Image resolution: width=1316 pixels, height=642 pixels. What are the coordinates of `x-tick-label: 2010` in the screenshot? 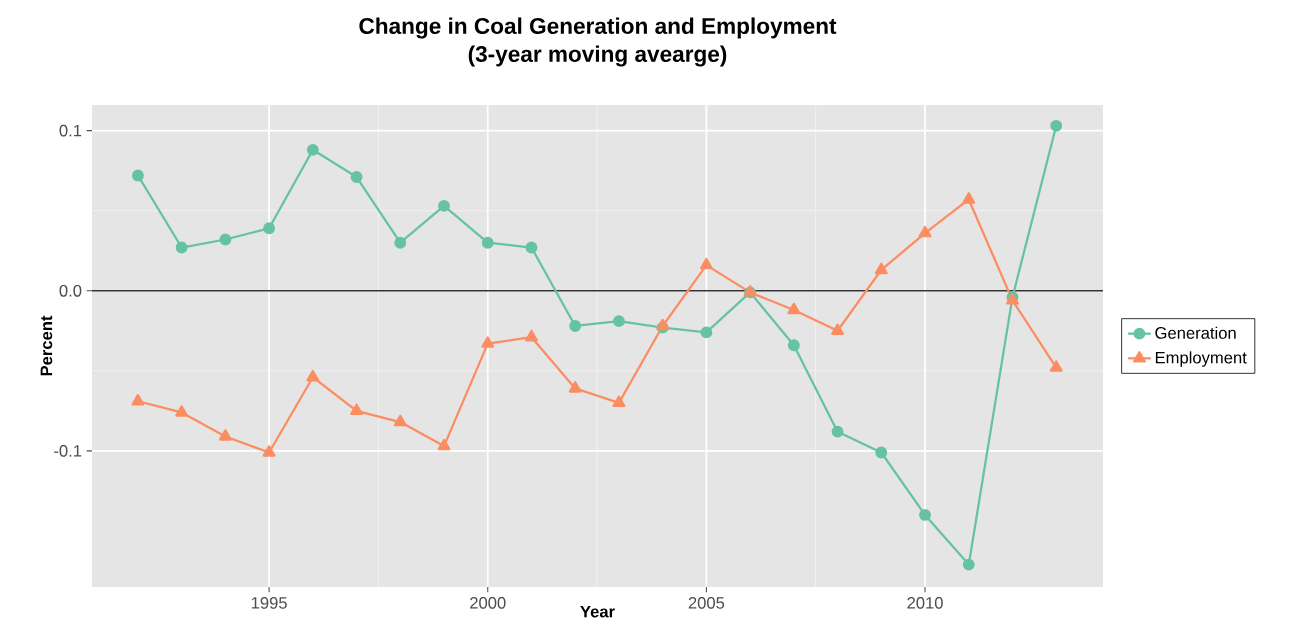 It's located at (925, 603).